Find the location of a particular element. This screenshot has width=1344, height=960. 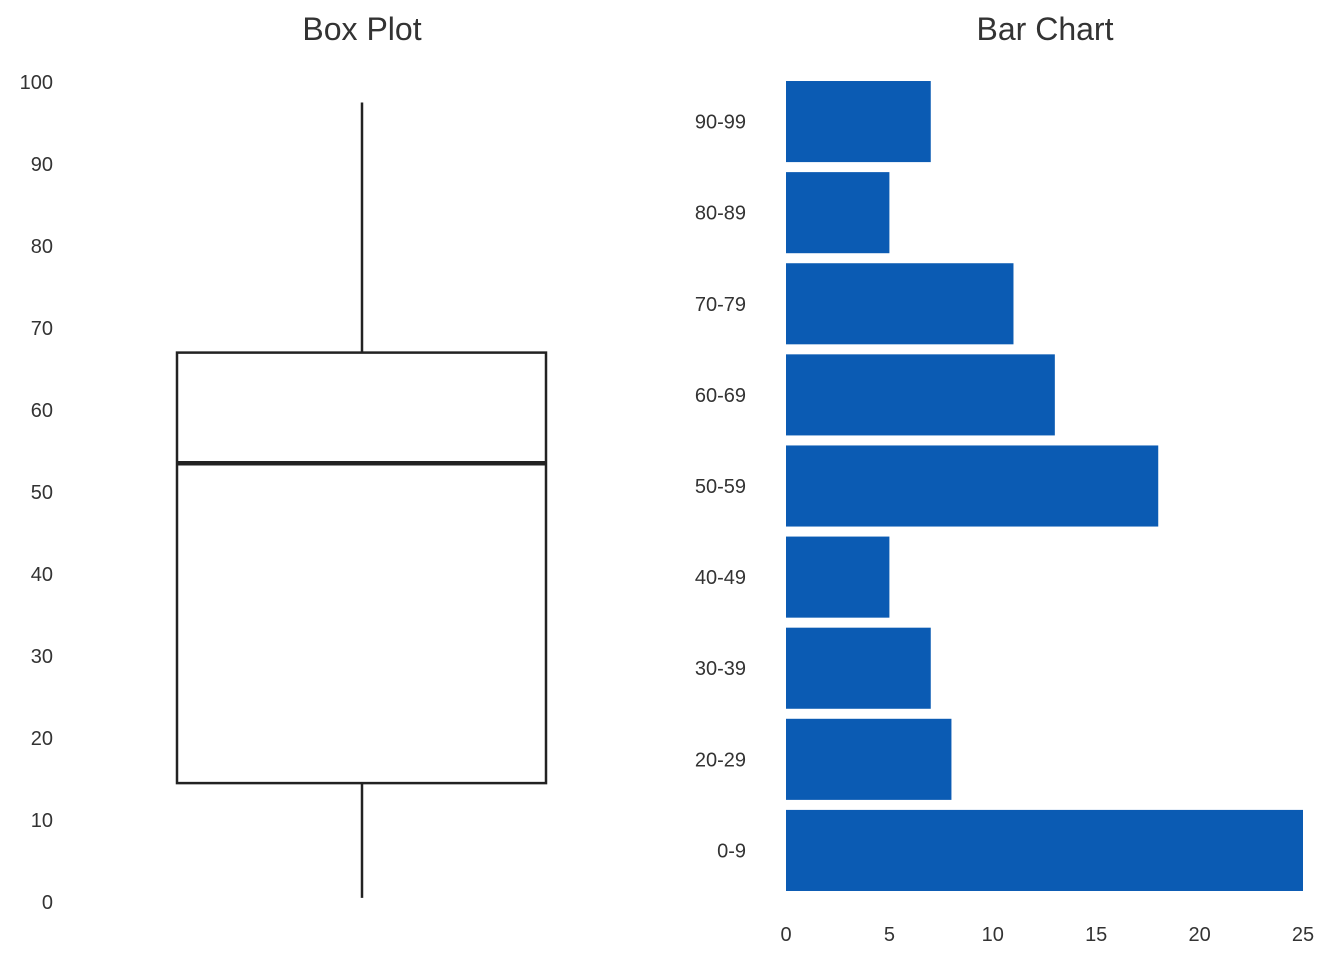

bar-x-tick-label: 25 is located at coordinates (1303, 935).